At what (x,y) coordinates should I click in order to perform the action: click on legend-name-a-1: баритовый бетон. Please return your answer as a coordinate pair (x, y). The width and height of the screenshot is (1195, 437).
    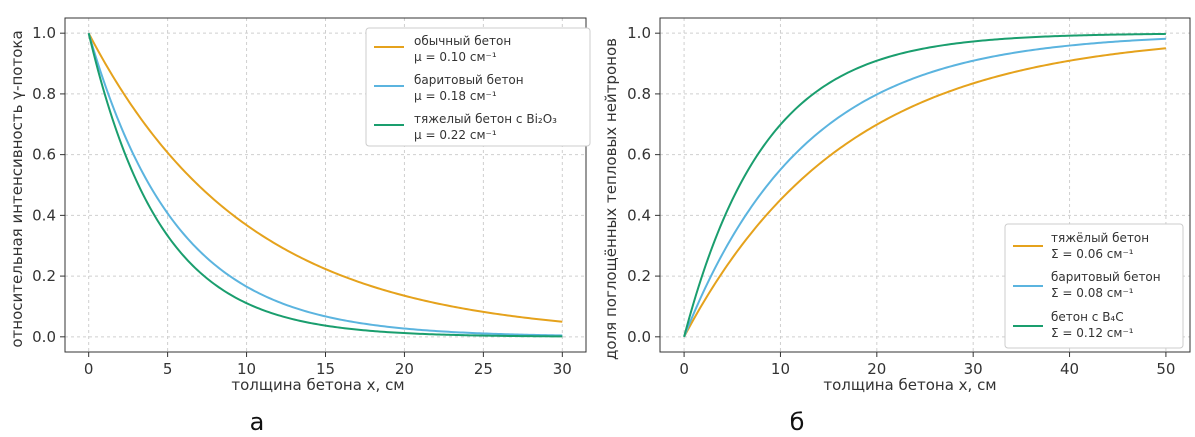
    Looking at the image, I should click on (469, 80).